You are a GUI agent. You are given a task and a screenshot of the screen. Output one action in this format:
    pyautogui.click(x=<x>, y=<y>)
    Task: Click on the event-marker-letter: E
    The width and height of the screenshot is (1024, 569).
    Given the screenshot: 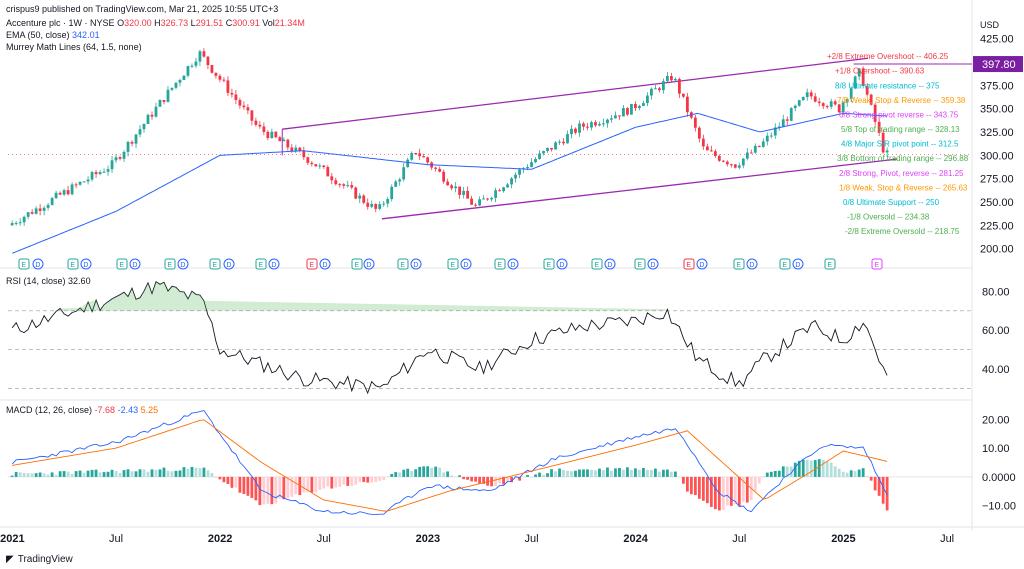 What is the action you would take?
    pyautogui.click(x=738, y=265)
    